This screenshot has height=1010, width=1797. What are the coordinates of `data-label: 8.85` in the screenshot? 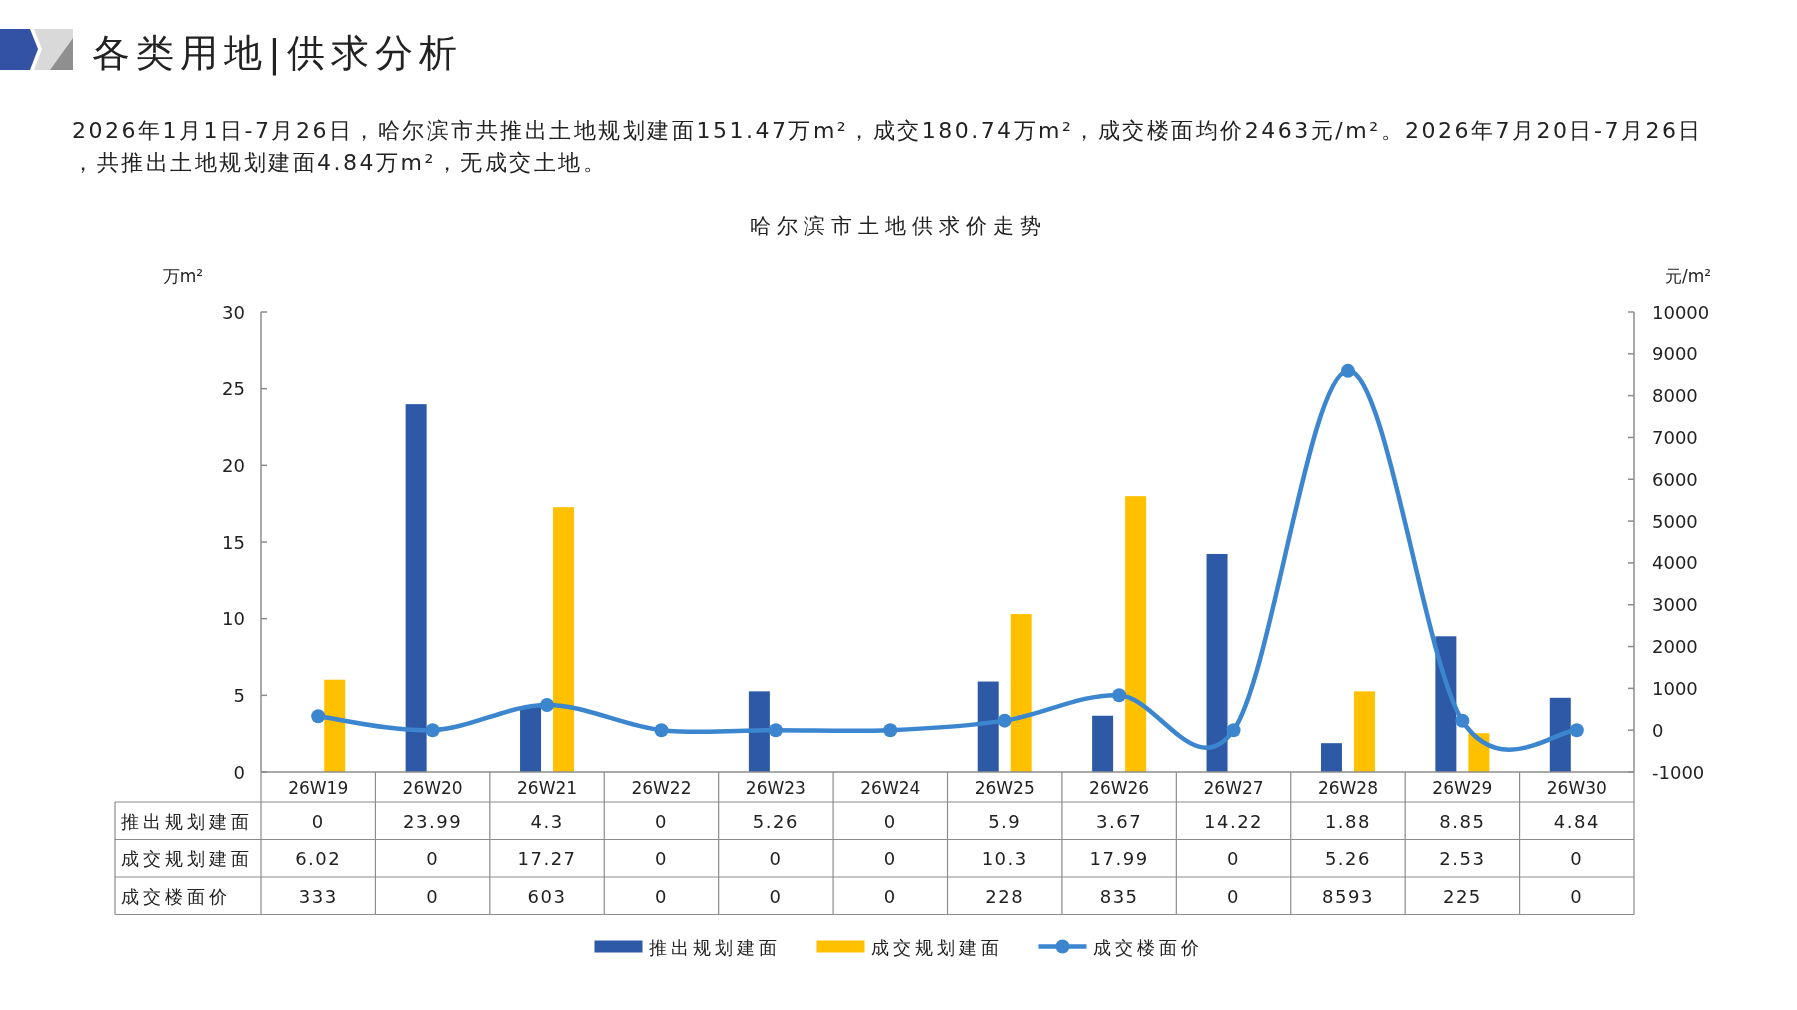 It's located at (1462, 821).